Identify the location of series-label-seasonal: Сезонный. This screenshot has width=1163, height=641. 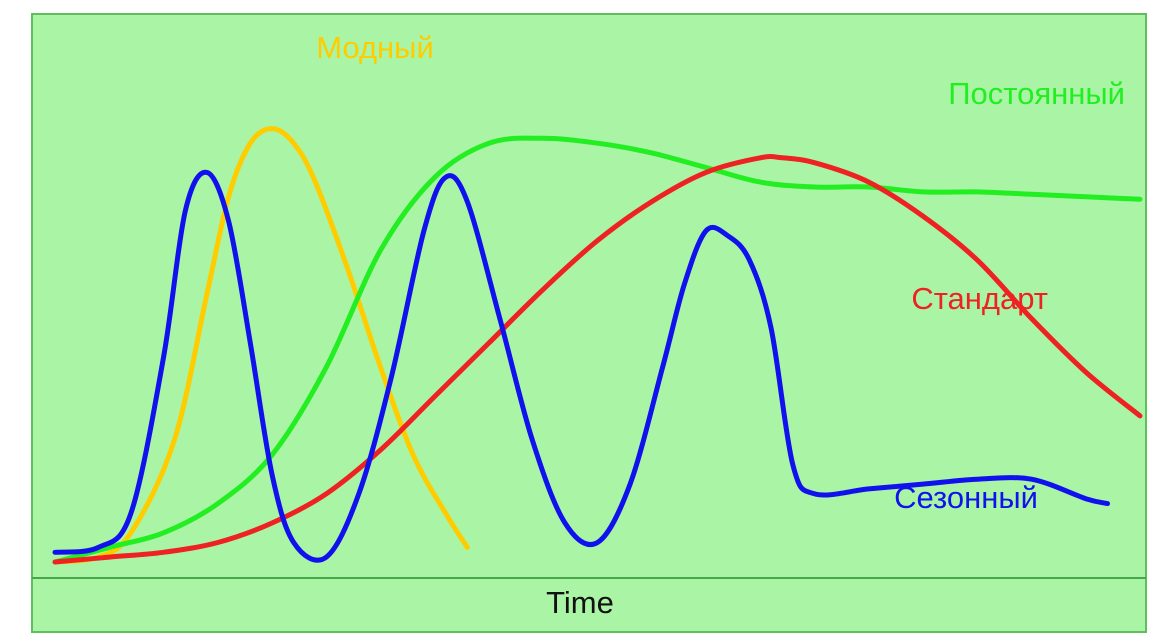
(966, 497).